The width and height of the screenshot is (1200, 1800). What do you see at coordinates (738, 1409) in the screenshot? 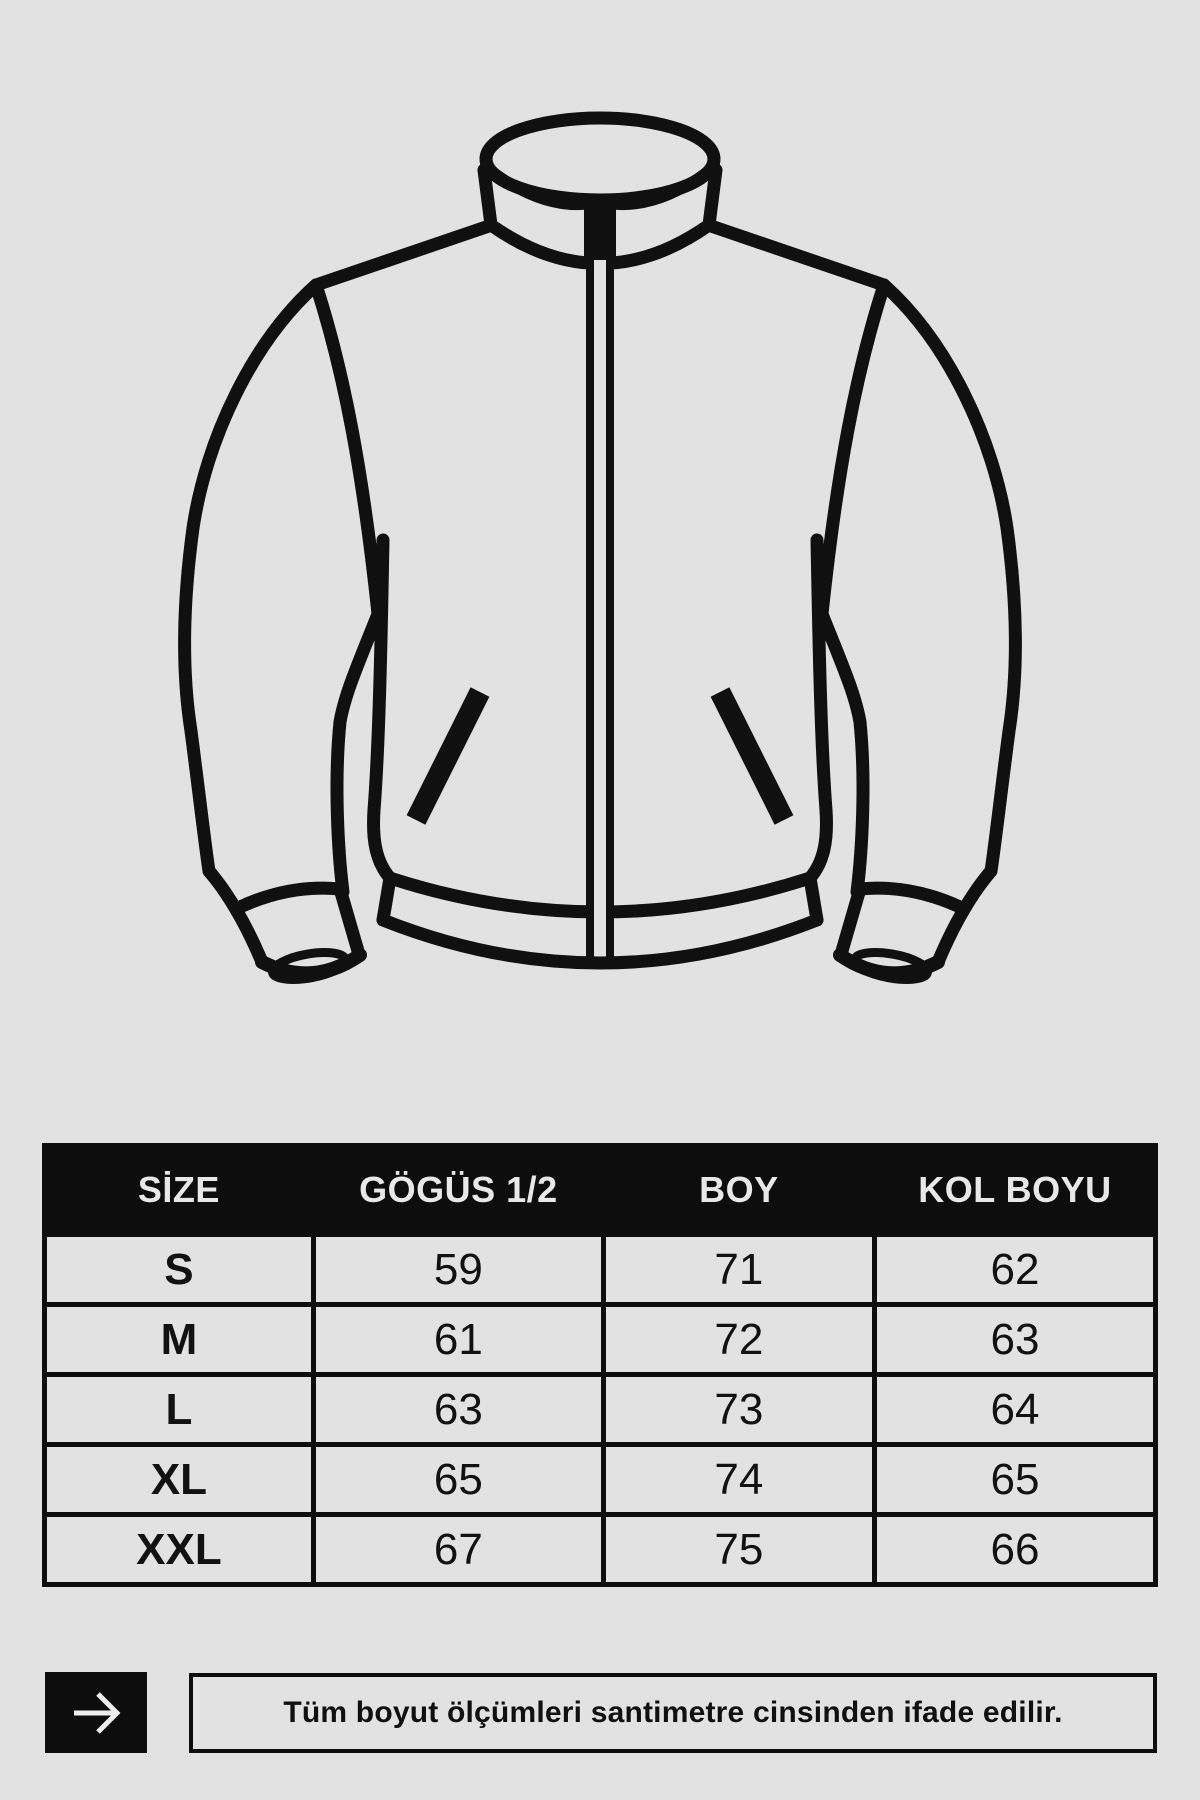
I see `measurement-cell: 73` at bounding box center [738, 1409].